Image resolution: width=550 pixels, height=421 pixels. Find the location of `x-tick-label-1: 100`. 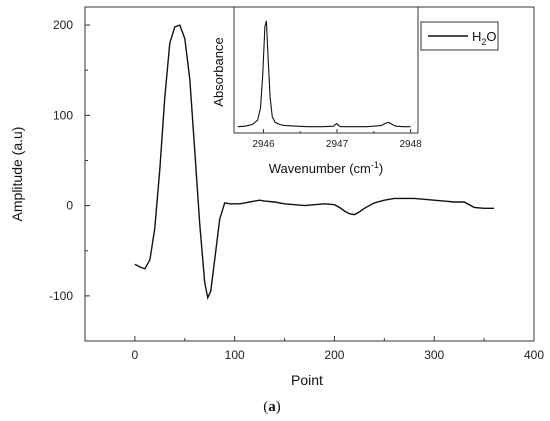

x-tick-label-1: 100 is located at coordinates (235, 355).